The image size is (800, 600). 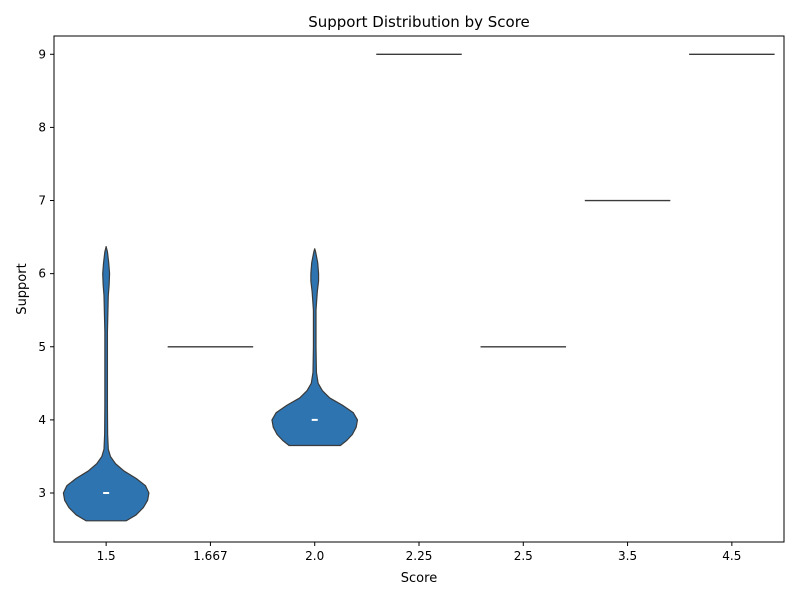 What do you see at coordinates (22, 288) in the screenshot?
I see `y-axis-label: Support` at bounding box center [22, 288].